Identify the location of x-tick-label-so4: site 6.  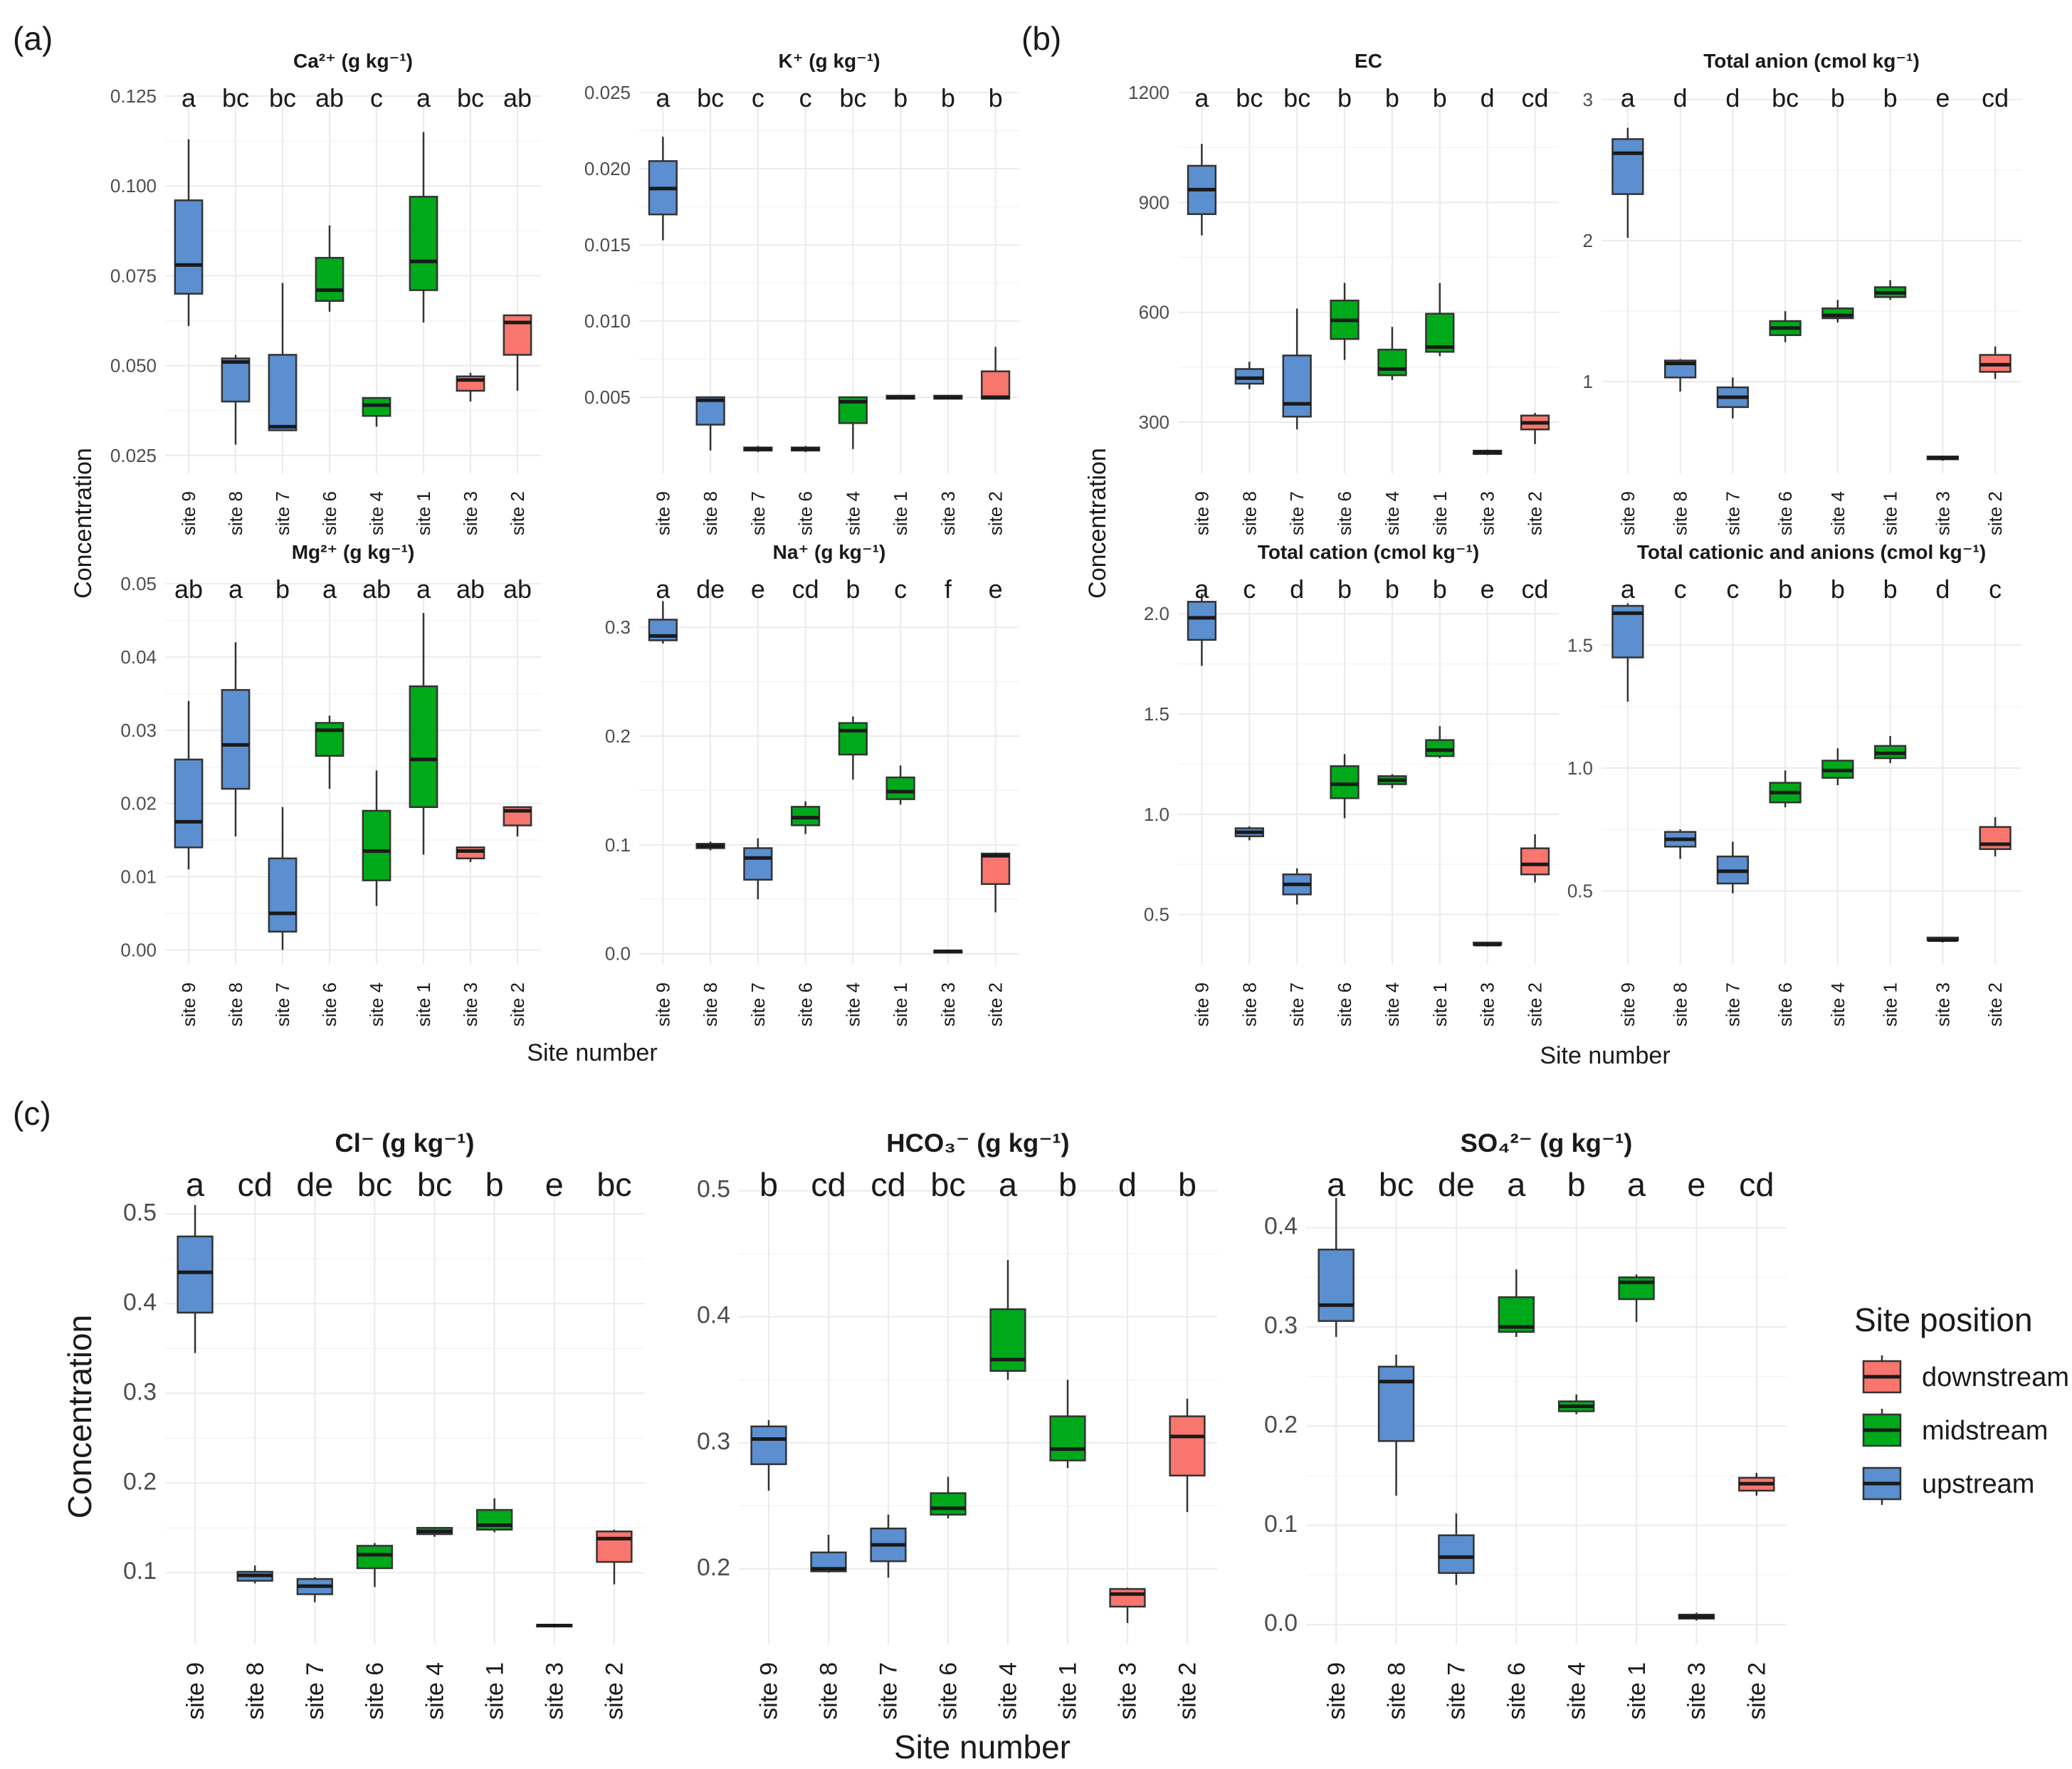
(1516, 1691).